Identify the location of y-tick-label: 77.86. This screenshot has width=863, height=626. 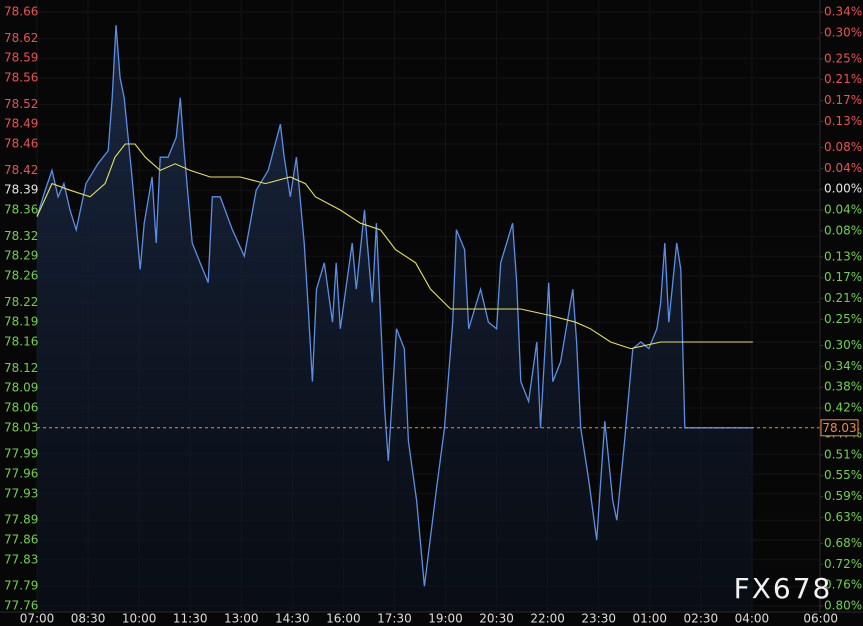
(21, 540).